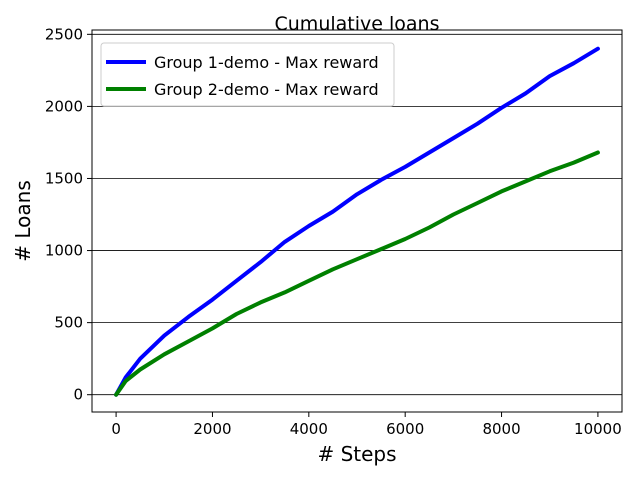 Image resolution: width=640 pixels, height=480 pixels. What do you see at coordinates (266, 89) in the screenshot?
I see `legend-label-group-2: Group 2-demo - Max reward` at bounding box center [266, 89].